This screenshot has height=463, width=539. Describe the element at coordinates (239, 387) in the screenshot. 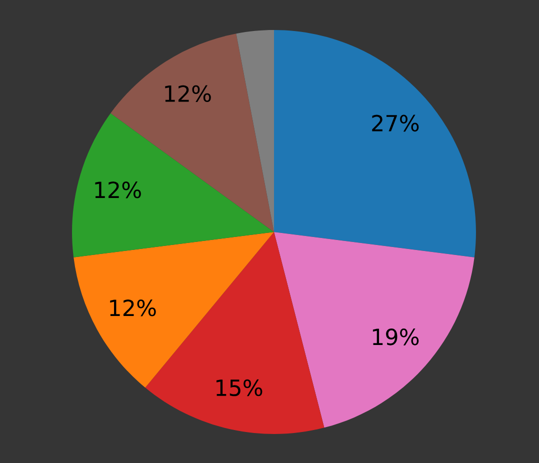

I see `data-label: 15%` at that location.